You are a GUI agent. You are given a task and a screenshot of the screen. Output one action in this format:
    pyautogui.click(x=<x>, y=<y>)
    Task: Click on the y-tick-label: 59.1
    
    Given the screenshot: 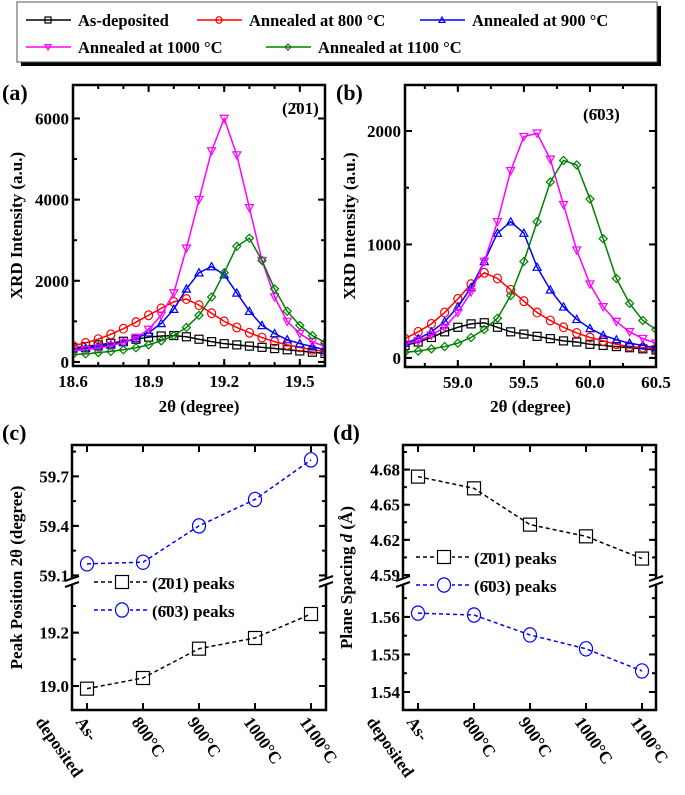 What is the action you would take?
    pyautogui.click(x=54, y=575)
    